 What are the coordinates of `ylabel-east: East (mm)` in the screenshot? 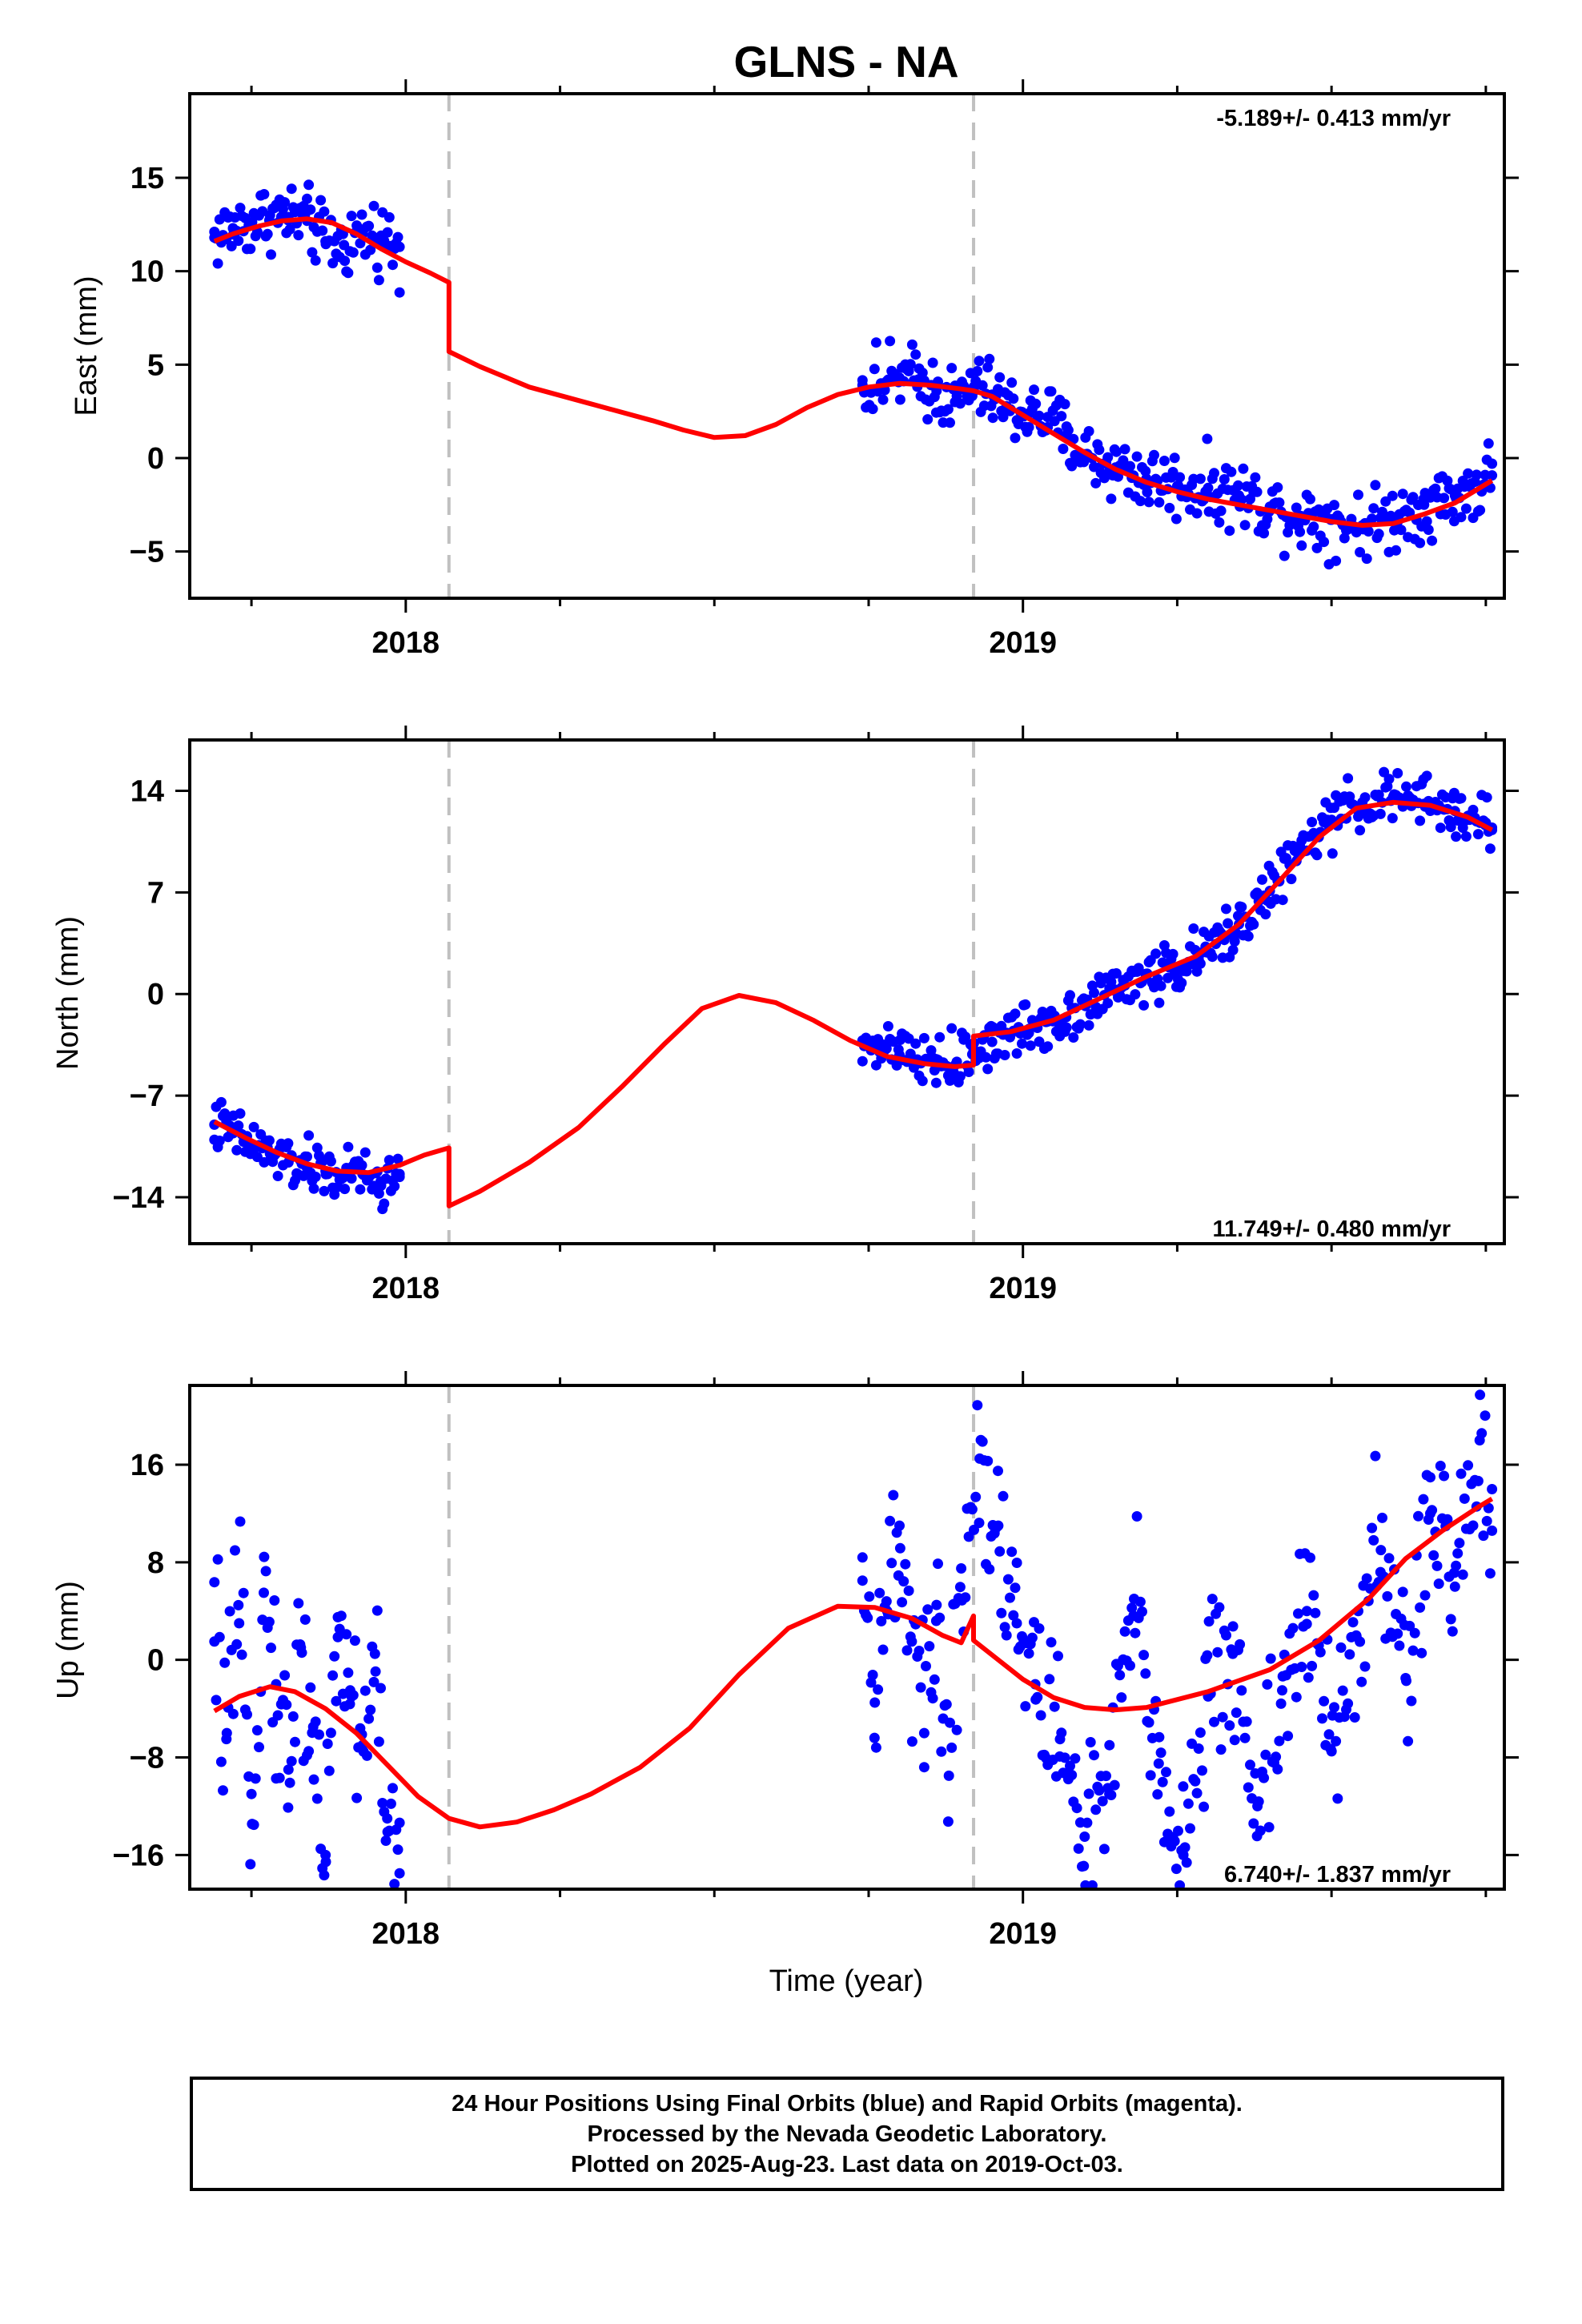 It's located at (86, 345).